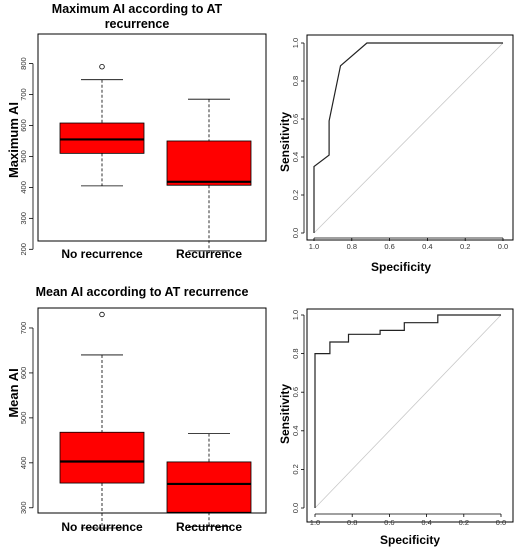 The image size is (520, 550). Describe the element at coordinates (23, 63) in the screenshot. I see `y-tick-label: 800` at that location.